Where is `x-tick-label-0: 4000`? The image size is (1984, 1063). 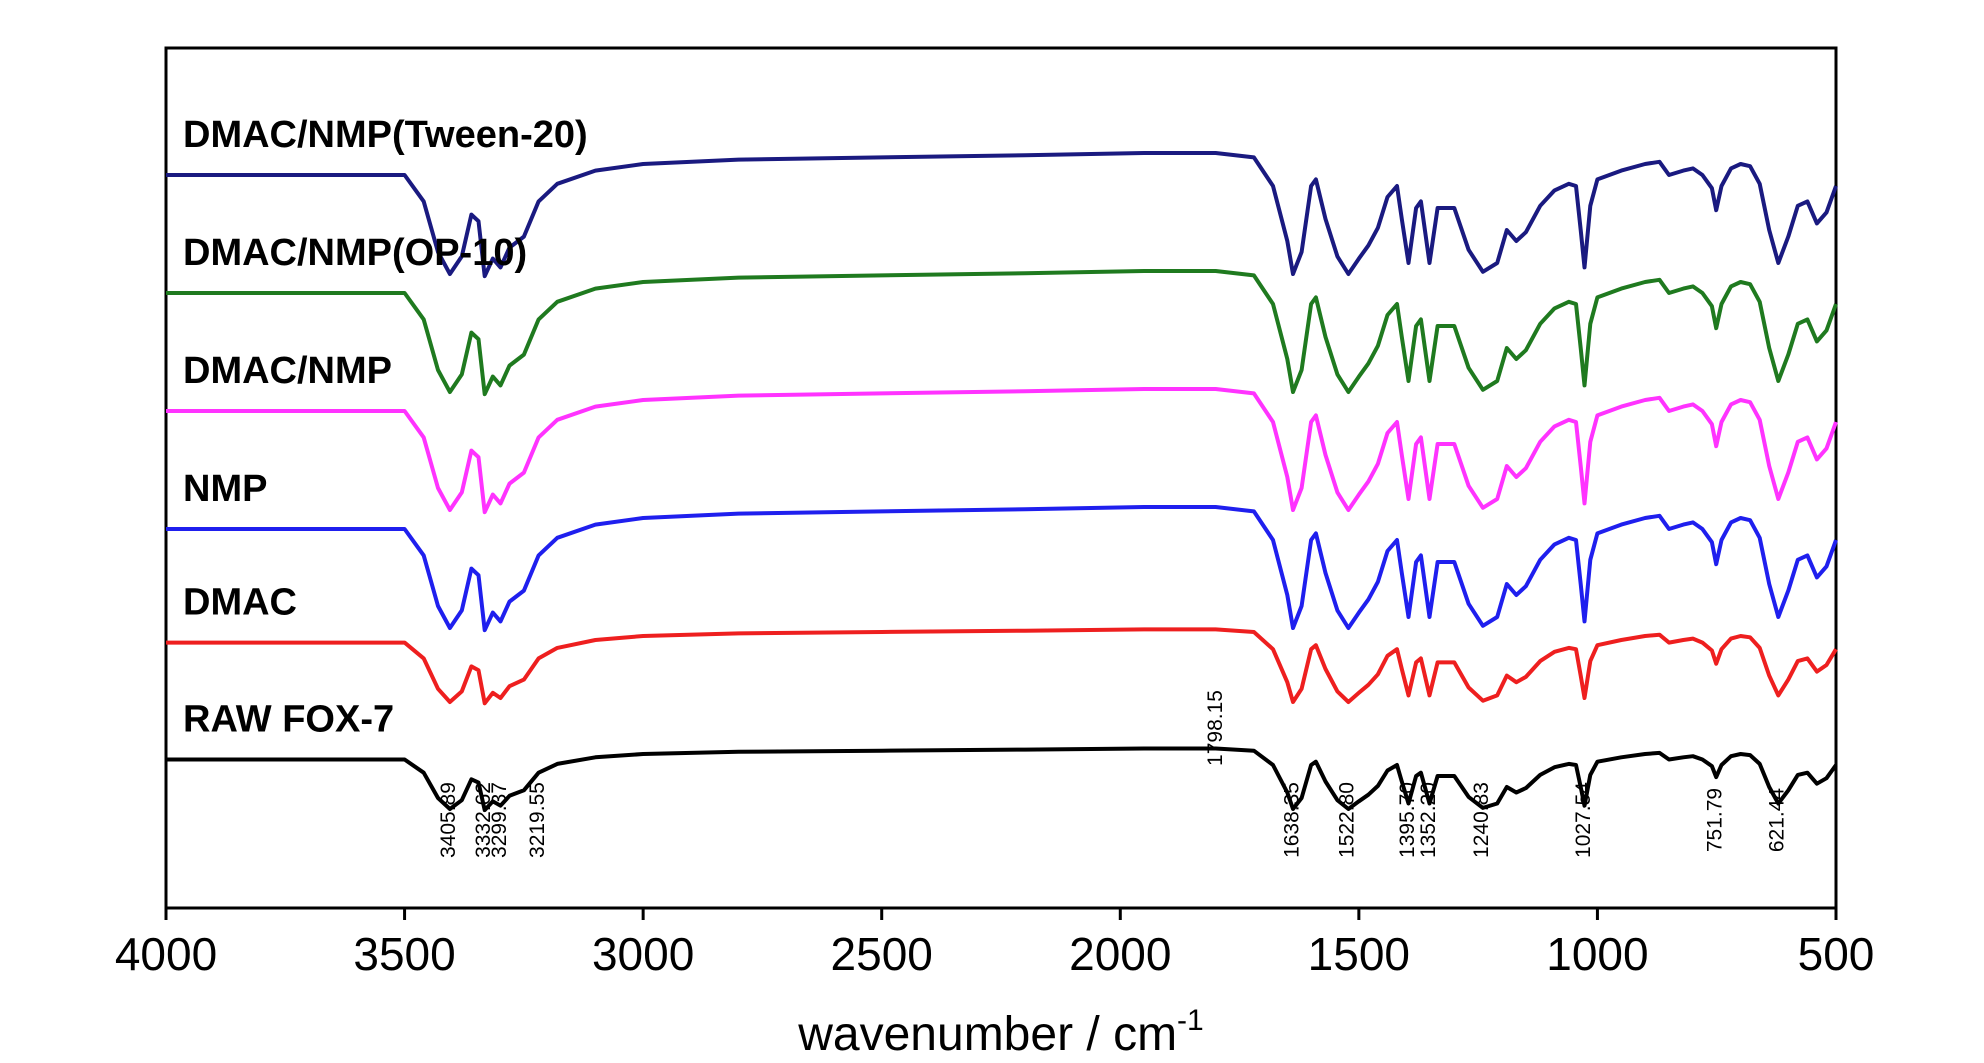 x-tick-label-0: 4000 is located at coordinates (166, 954).